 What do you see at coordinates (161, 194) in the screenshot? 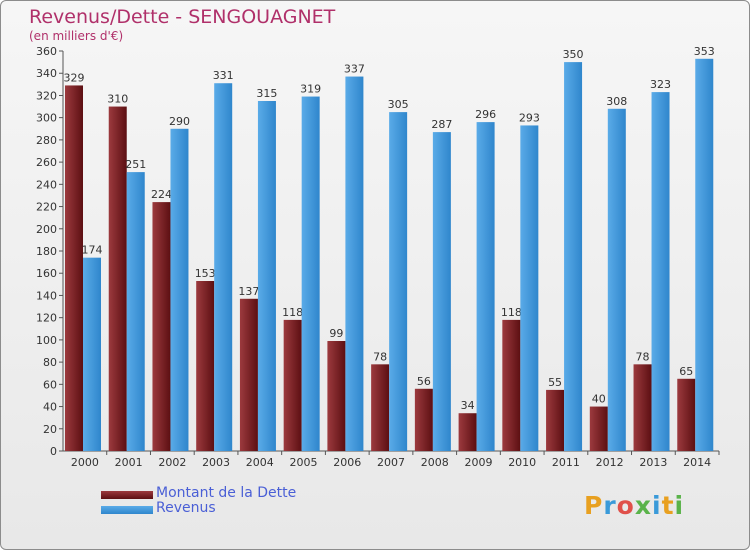
I see `debt-value-label: 224` at bounding box center [161, 194].